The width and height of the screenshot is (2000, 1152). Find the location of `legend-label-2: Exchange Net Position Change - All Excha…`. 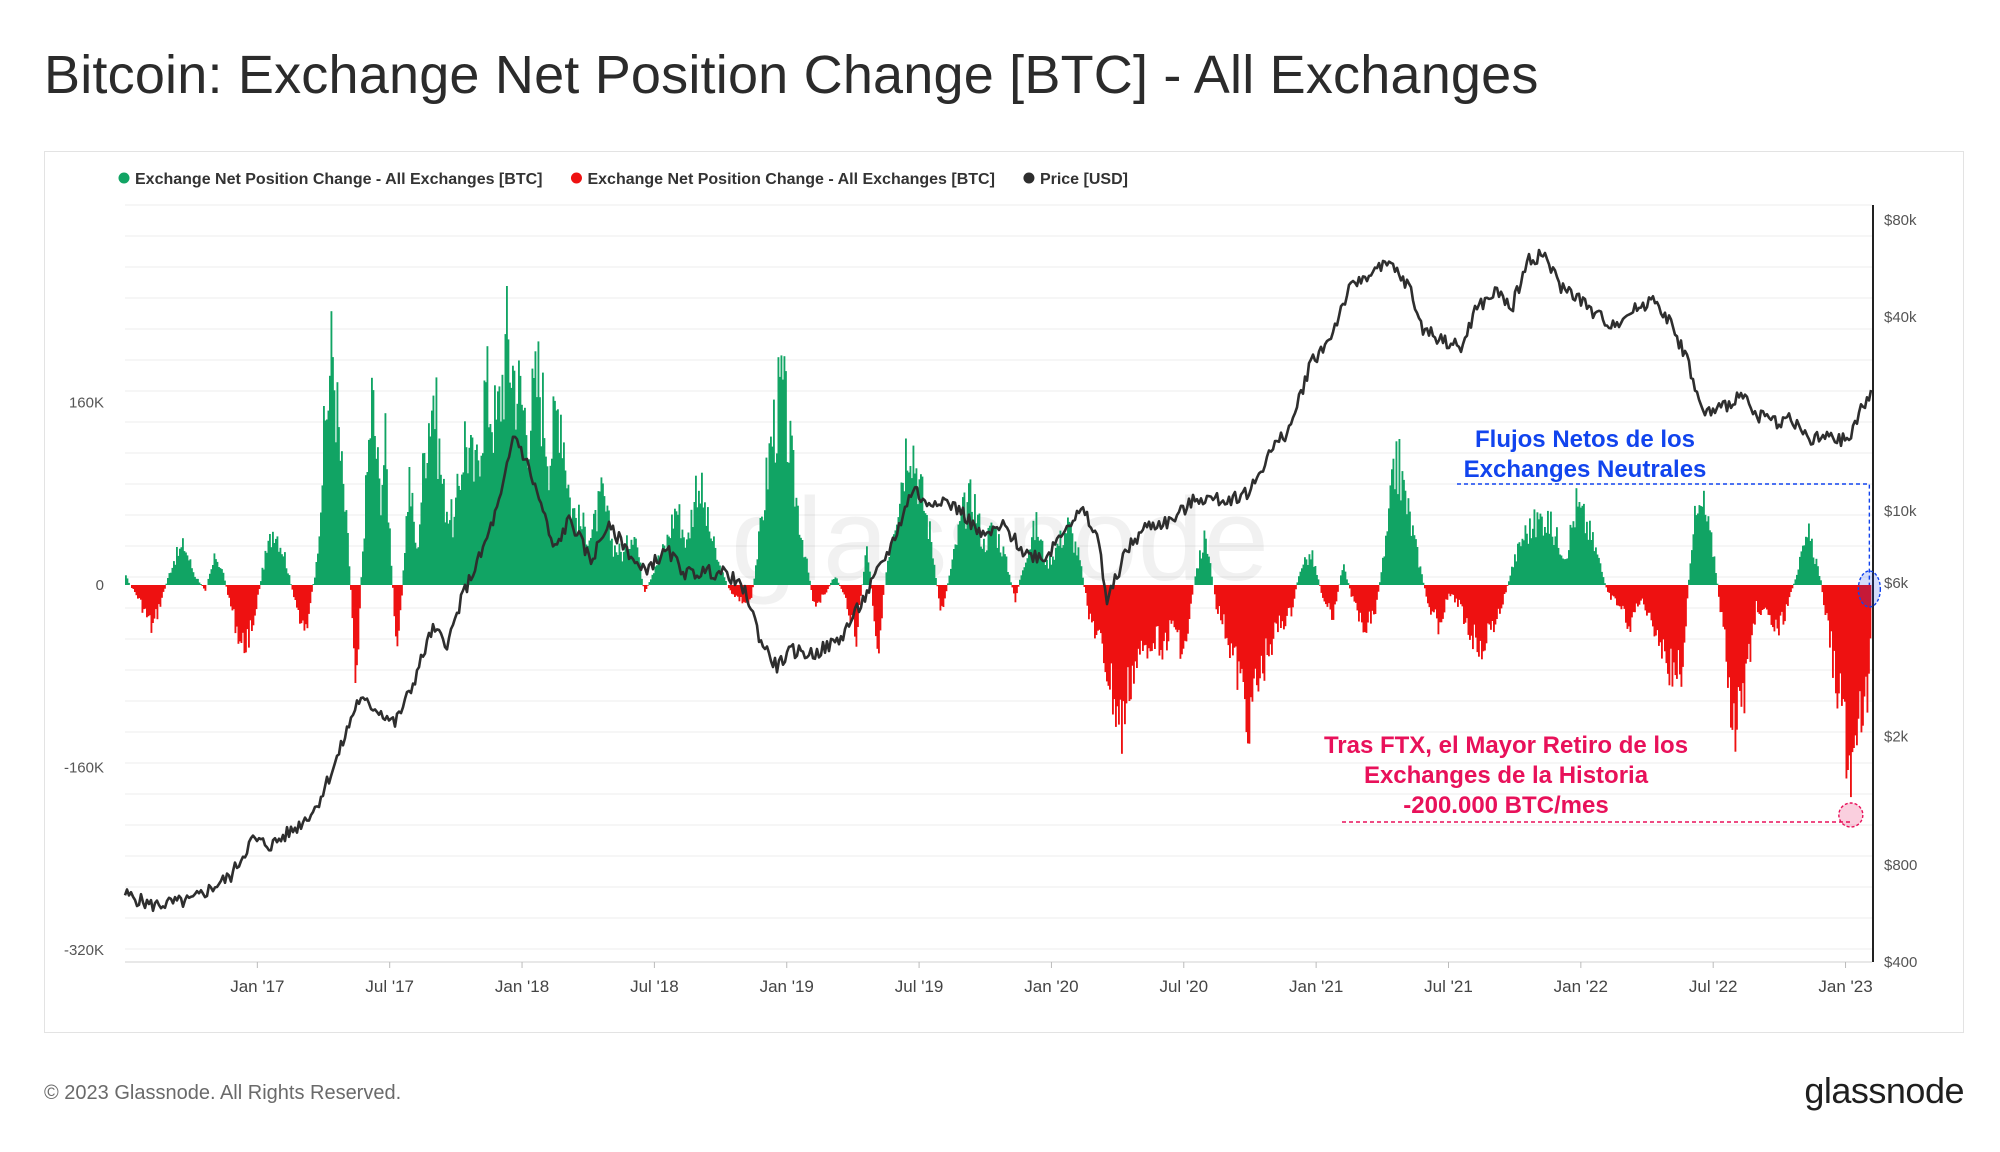

legend-label-2: Exchange Net Position Change - All Excha… is located at coordinates (790, 179).